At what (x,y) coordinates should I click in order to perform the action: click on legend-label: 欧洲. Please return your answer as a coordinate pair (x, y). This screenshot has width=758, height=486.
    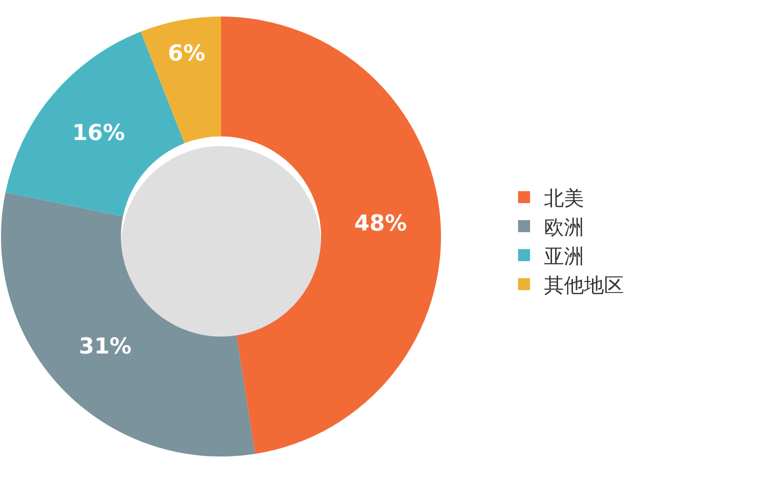
    Looking at the image, I should click on (564, 226).